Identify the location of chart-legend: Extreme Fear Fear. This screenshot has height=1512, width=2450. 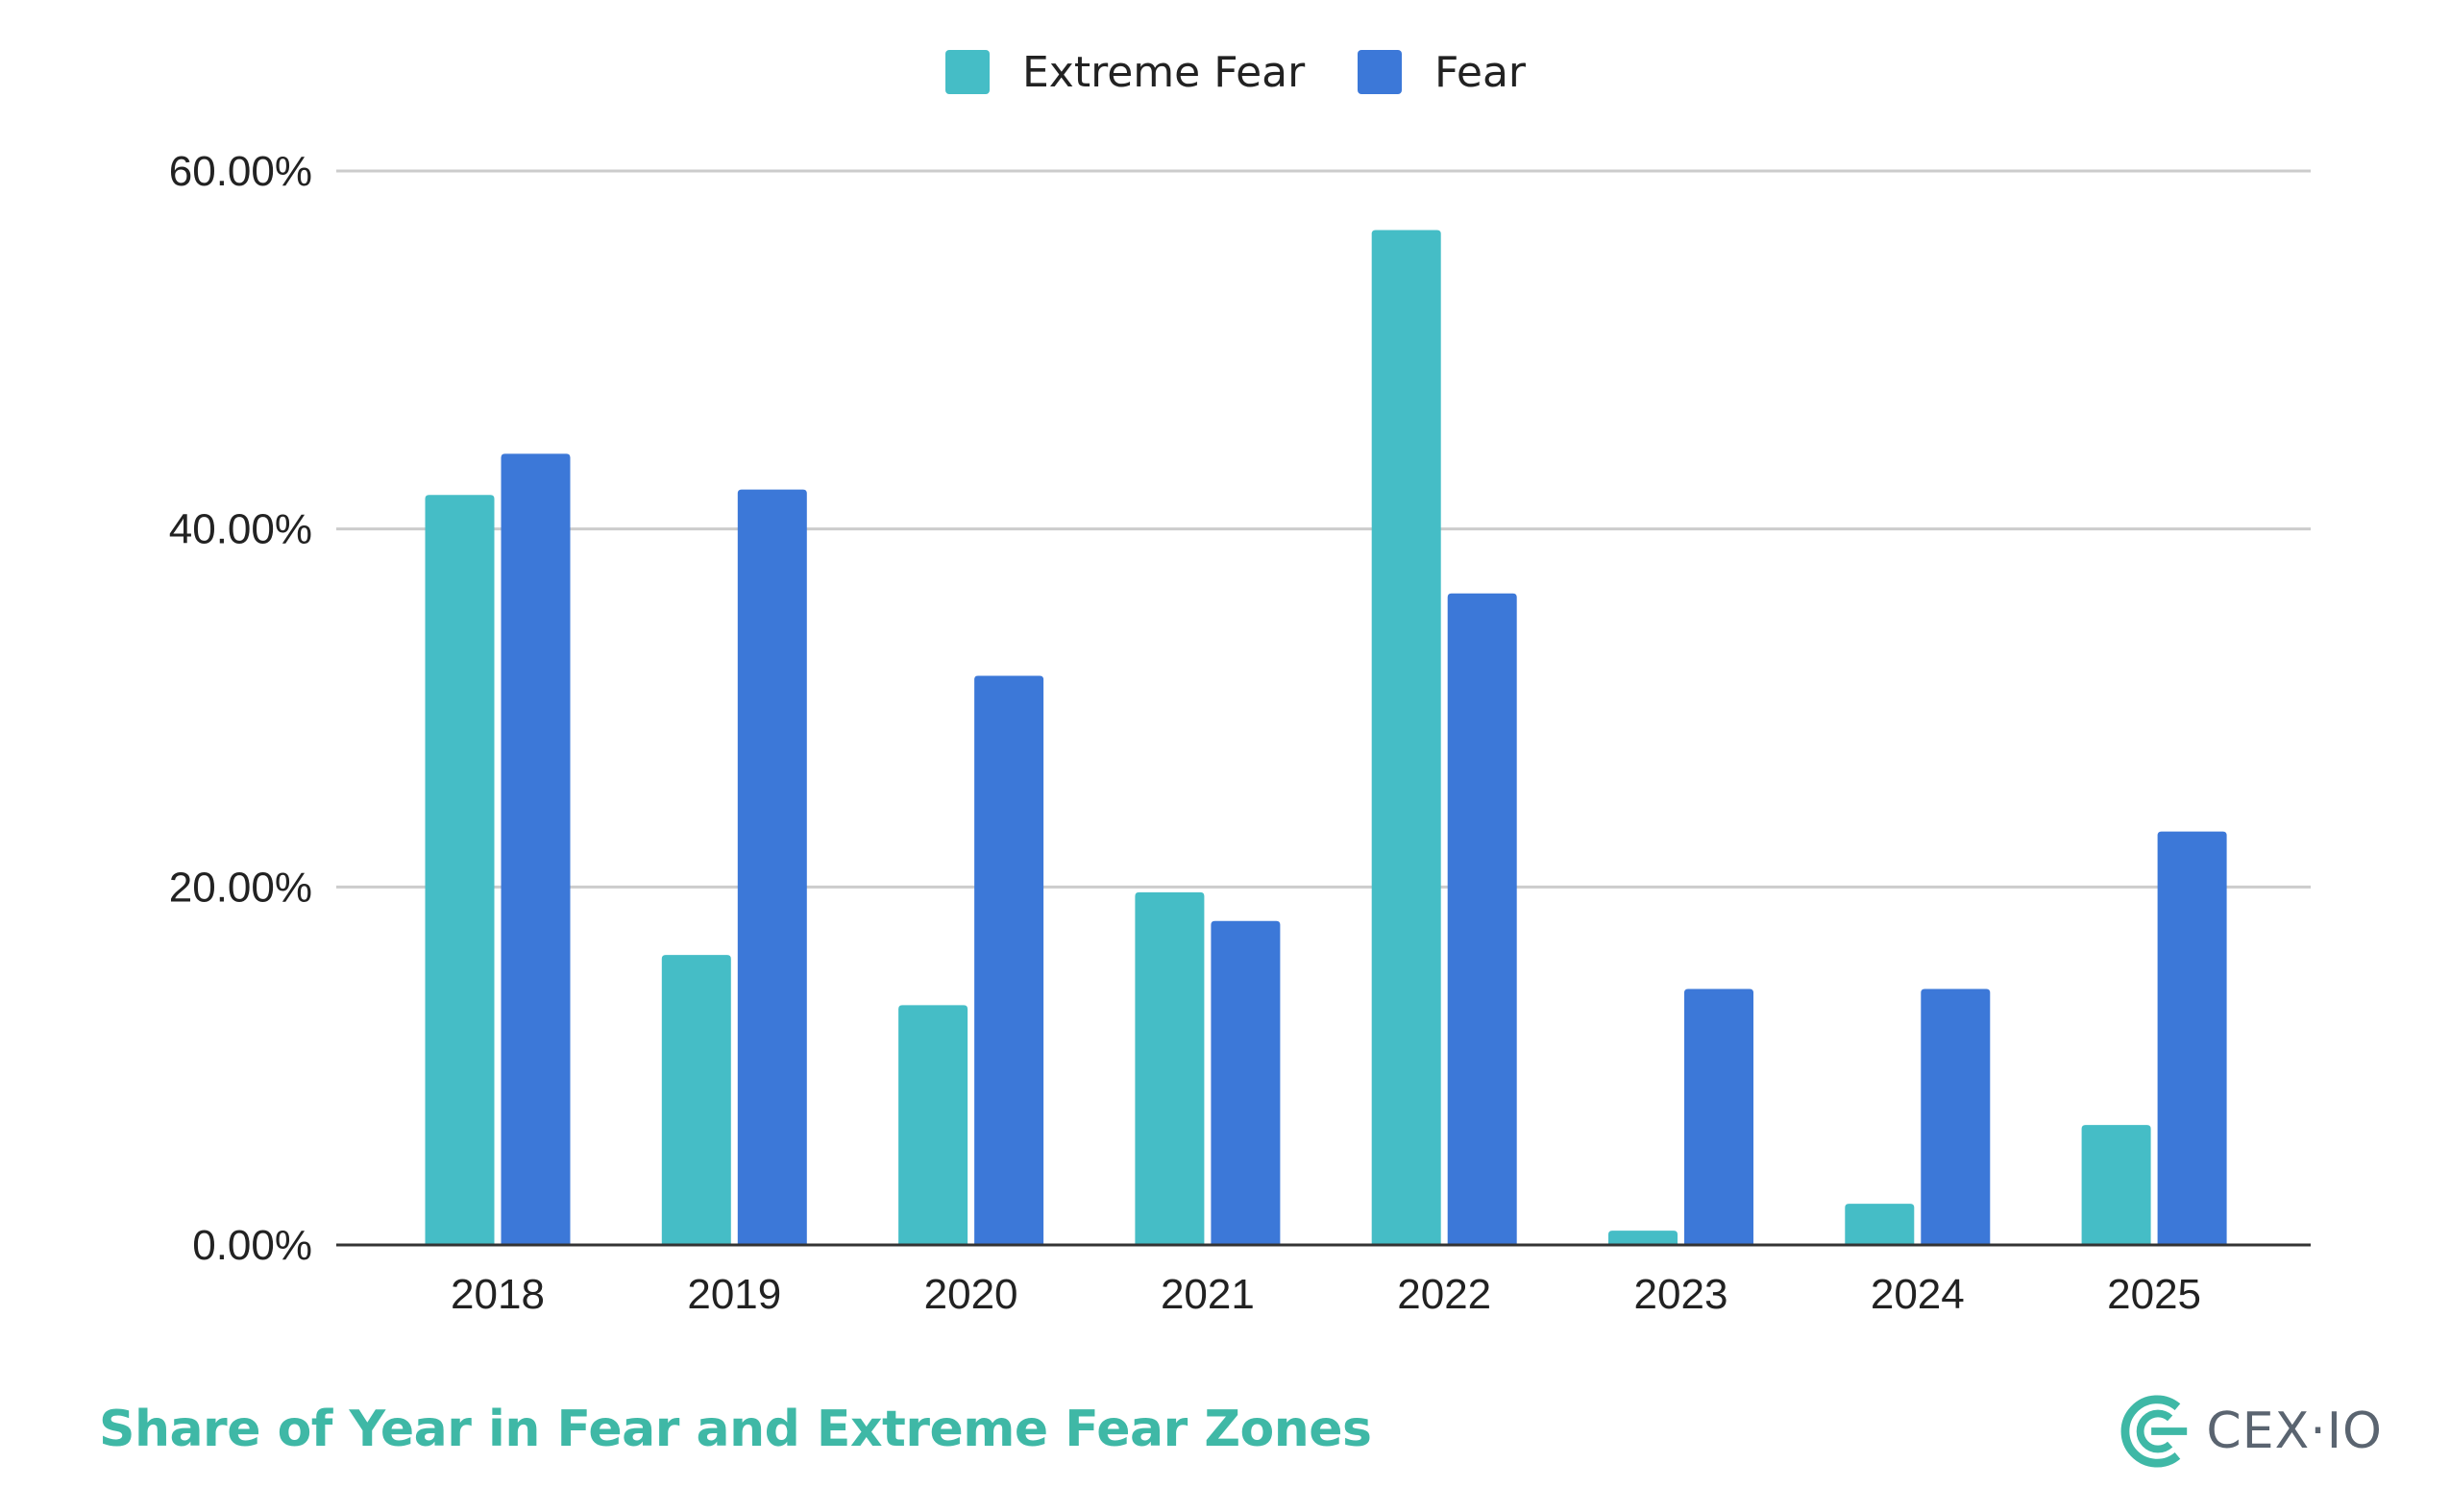
(1236, 72).